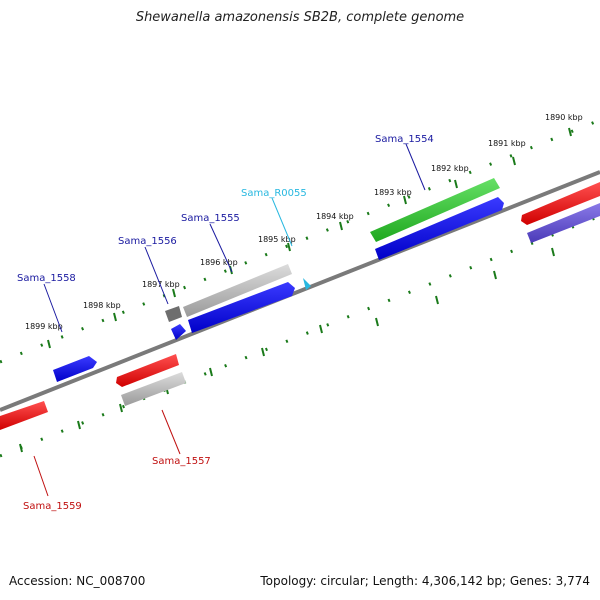 The image size is (600, 600). Describe the element at coordinates (450, 168) in the screenshot. I see `scale-label-1892: 1892 kbp` at that location.